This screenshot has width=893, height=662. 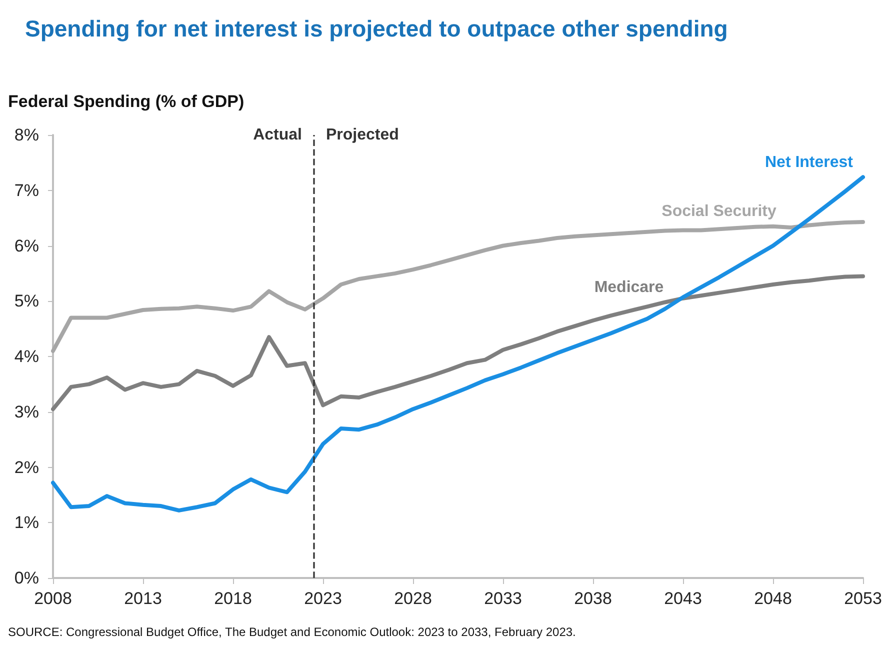 What do you see at coordinates (53, 598) in the screenshot?
I see `x-tick-label: 2008` at bounding box center [53, 598].